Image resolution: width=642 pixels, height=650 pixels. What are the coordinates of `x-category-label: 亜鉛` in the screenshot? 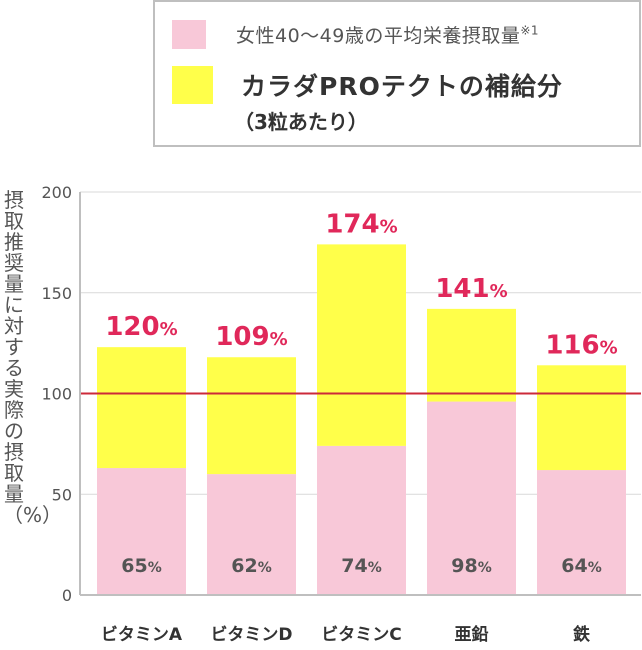 It's located at (472, 634).